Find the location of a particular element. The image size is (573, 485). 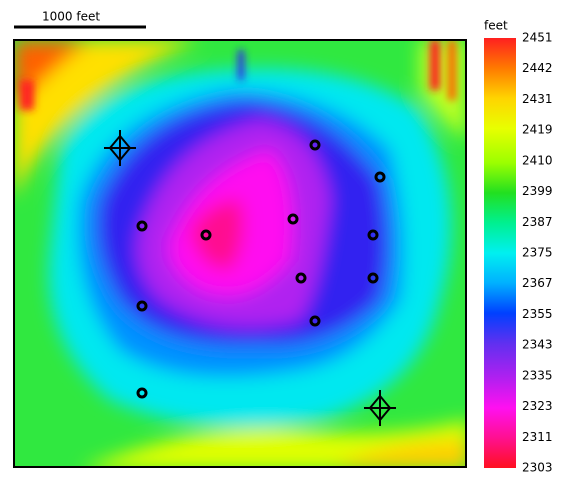

colorbar is located at coordinates (500, 253).